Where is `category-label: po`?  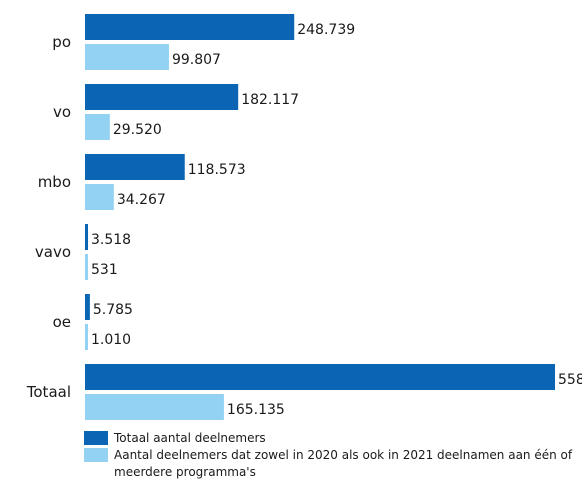
category-label: po is located at coordinates (61, 42).